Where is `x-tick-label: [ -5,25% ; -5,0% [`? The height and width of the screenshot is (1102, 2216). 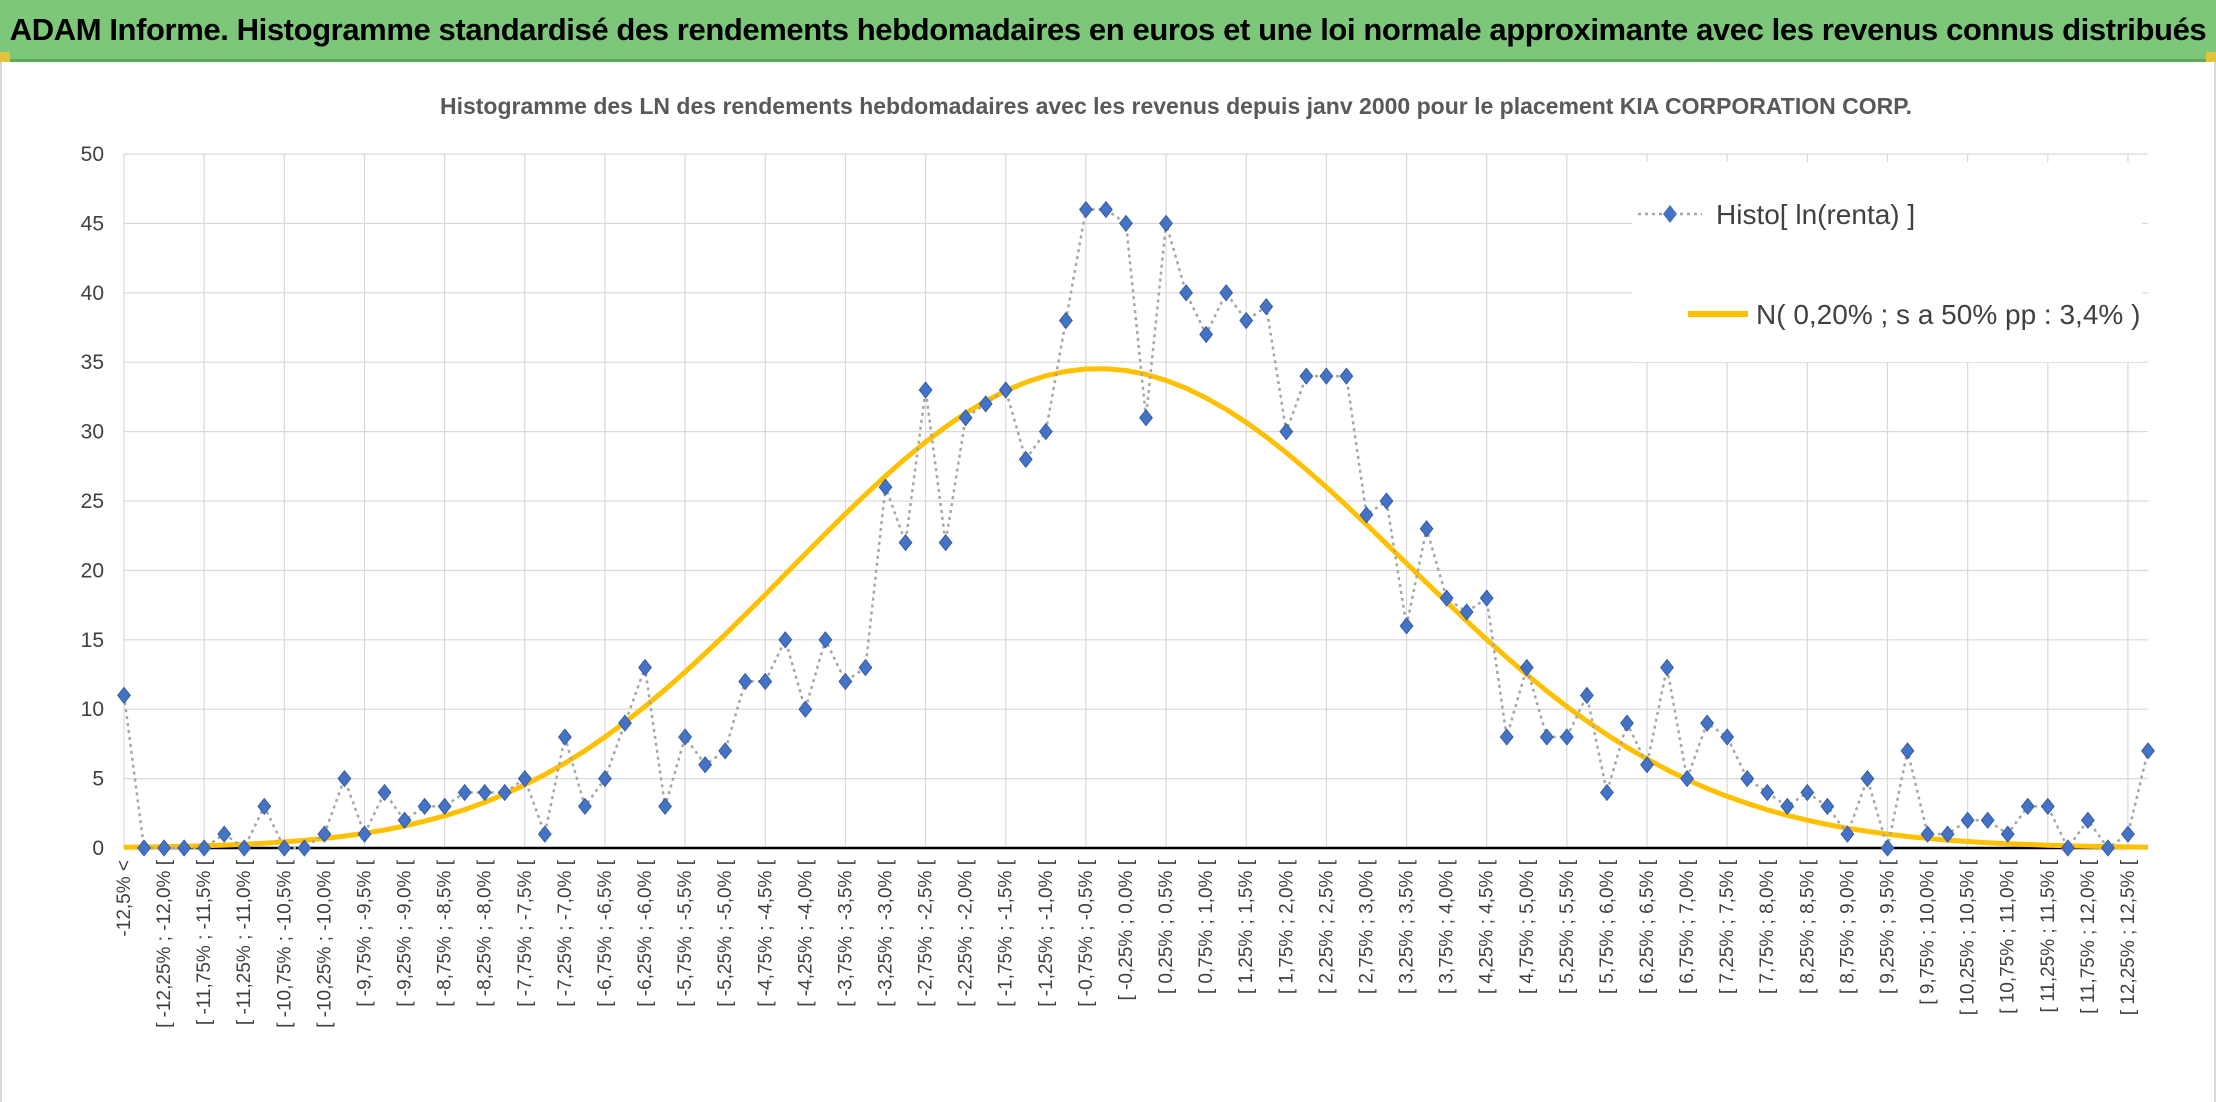 x-tick-label: [ -5,25% ; -5,0% [ is located at coordinates (725, 933).